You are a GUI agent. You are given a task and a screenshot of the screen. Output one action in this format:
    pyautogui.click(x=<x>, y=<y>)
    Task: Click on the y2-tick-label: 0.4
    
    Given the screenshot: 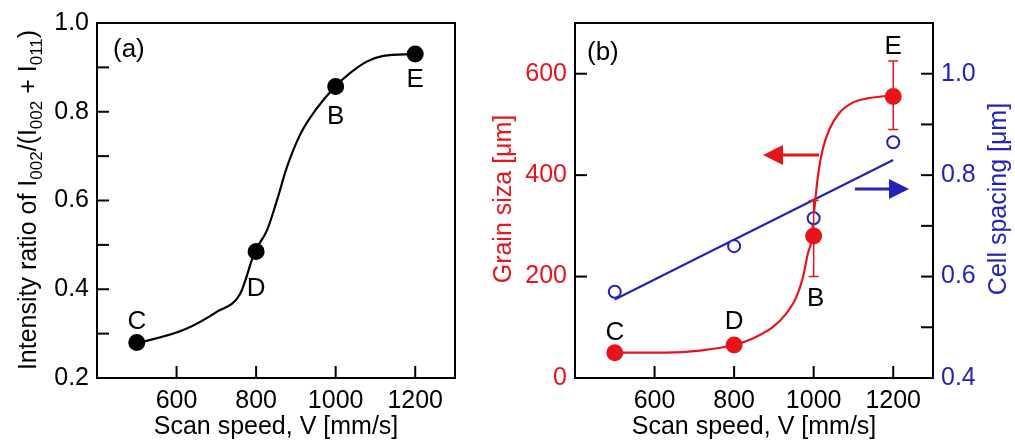 What is the action you would take?
    pyautogui.click(x=958, y=375)
    